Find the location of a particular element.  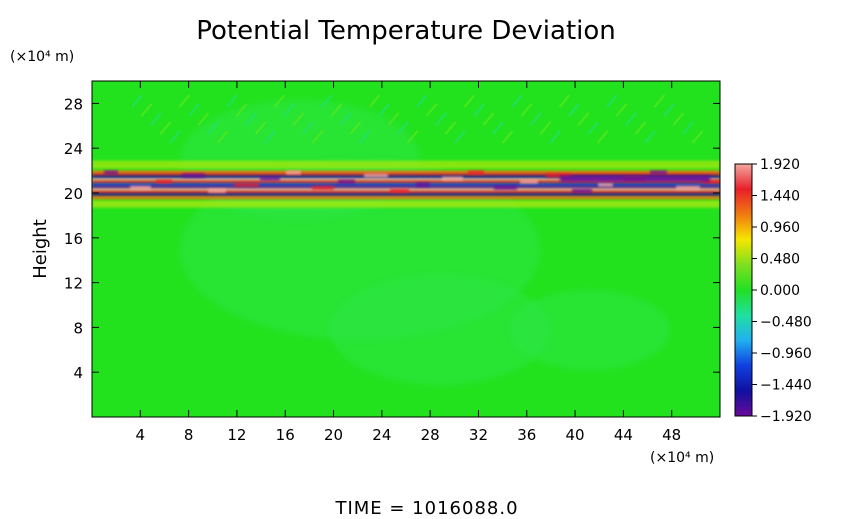

y-tick-label: 4 is located at coordinates (78, 373).